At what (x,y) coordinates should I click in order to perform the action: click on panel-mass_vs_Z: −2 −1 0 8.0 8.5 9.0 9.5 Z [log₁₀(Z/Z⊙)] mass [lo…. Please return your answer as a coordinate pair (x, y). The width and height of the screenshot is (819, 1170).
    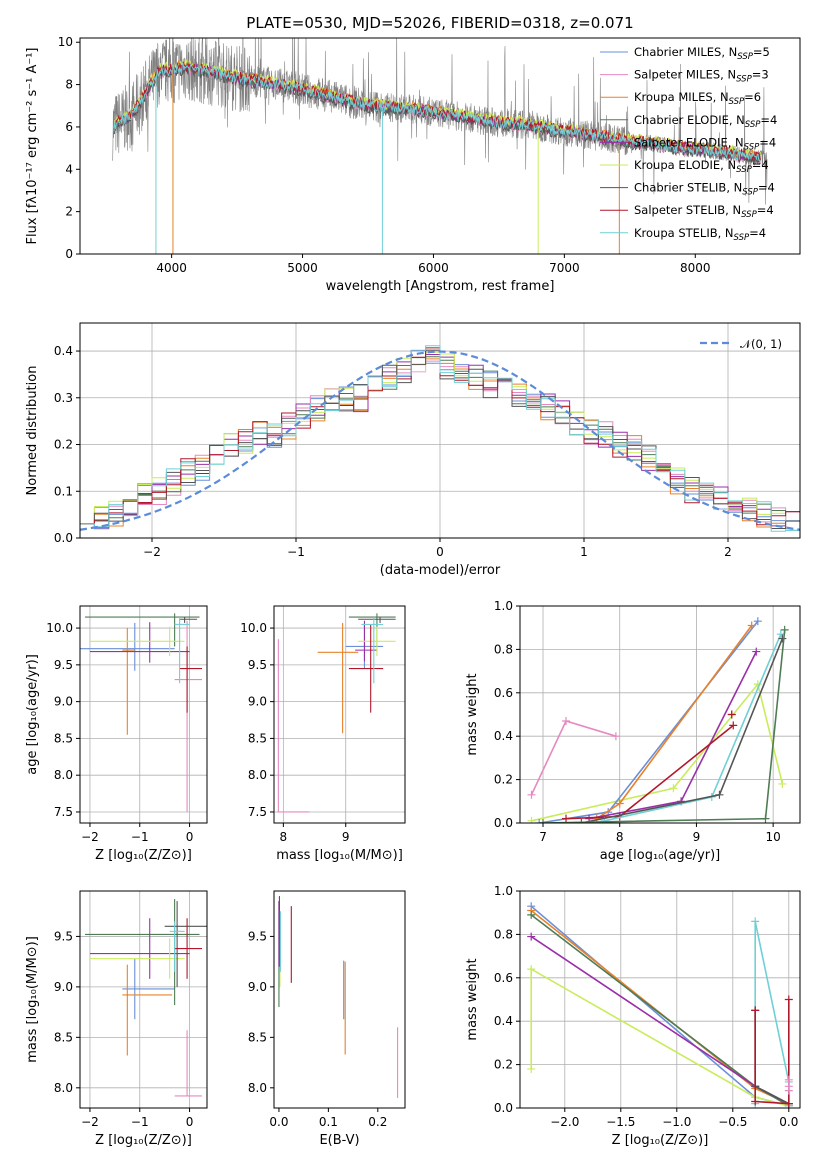
    Looking at the image, I should click on (116, 1019).